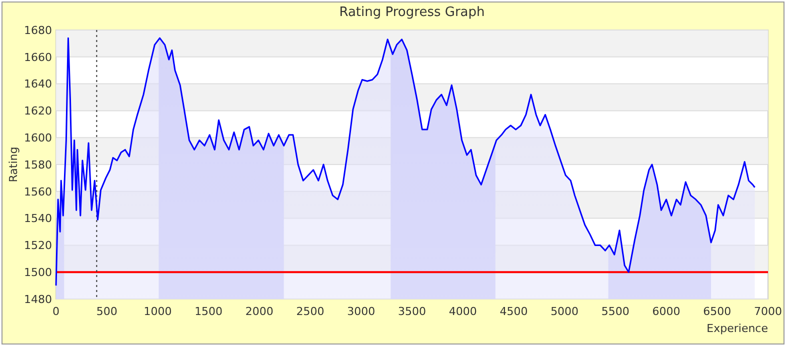 The height and width of the screenshot is (350, 790). Describe the element at coordinates (259, 311) in the screenshot. I see `x-tick-label: 2000` at that location.